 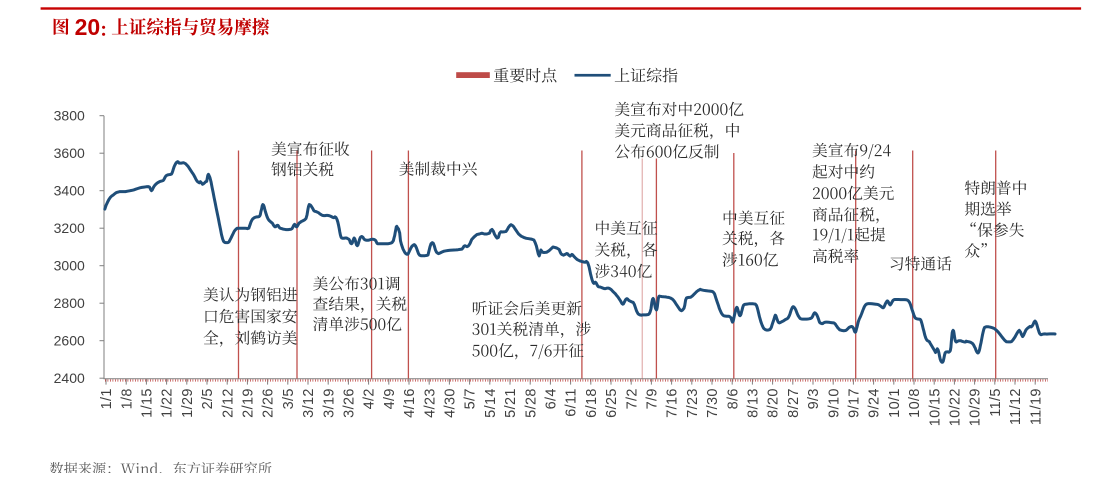 What do you see at coordinates (69, 303) in the screenshot?
I see `svg-text: 2800` at bounding box center [69, 303].